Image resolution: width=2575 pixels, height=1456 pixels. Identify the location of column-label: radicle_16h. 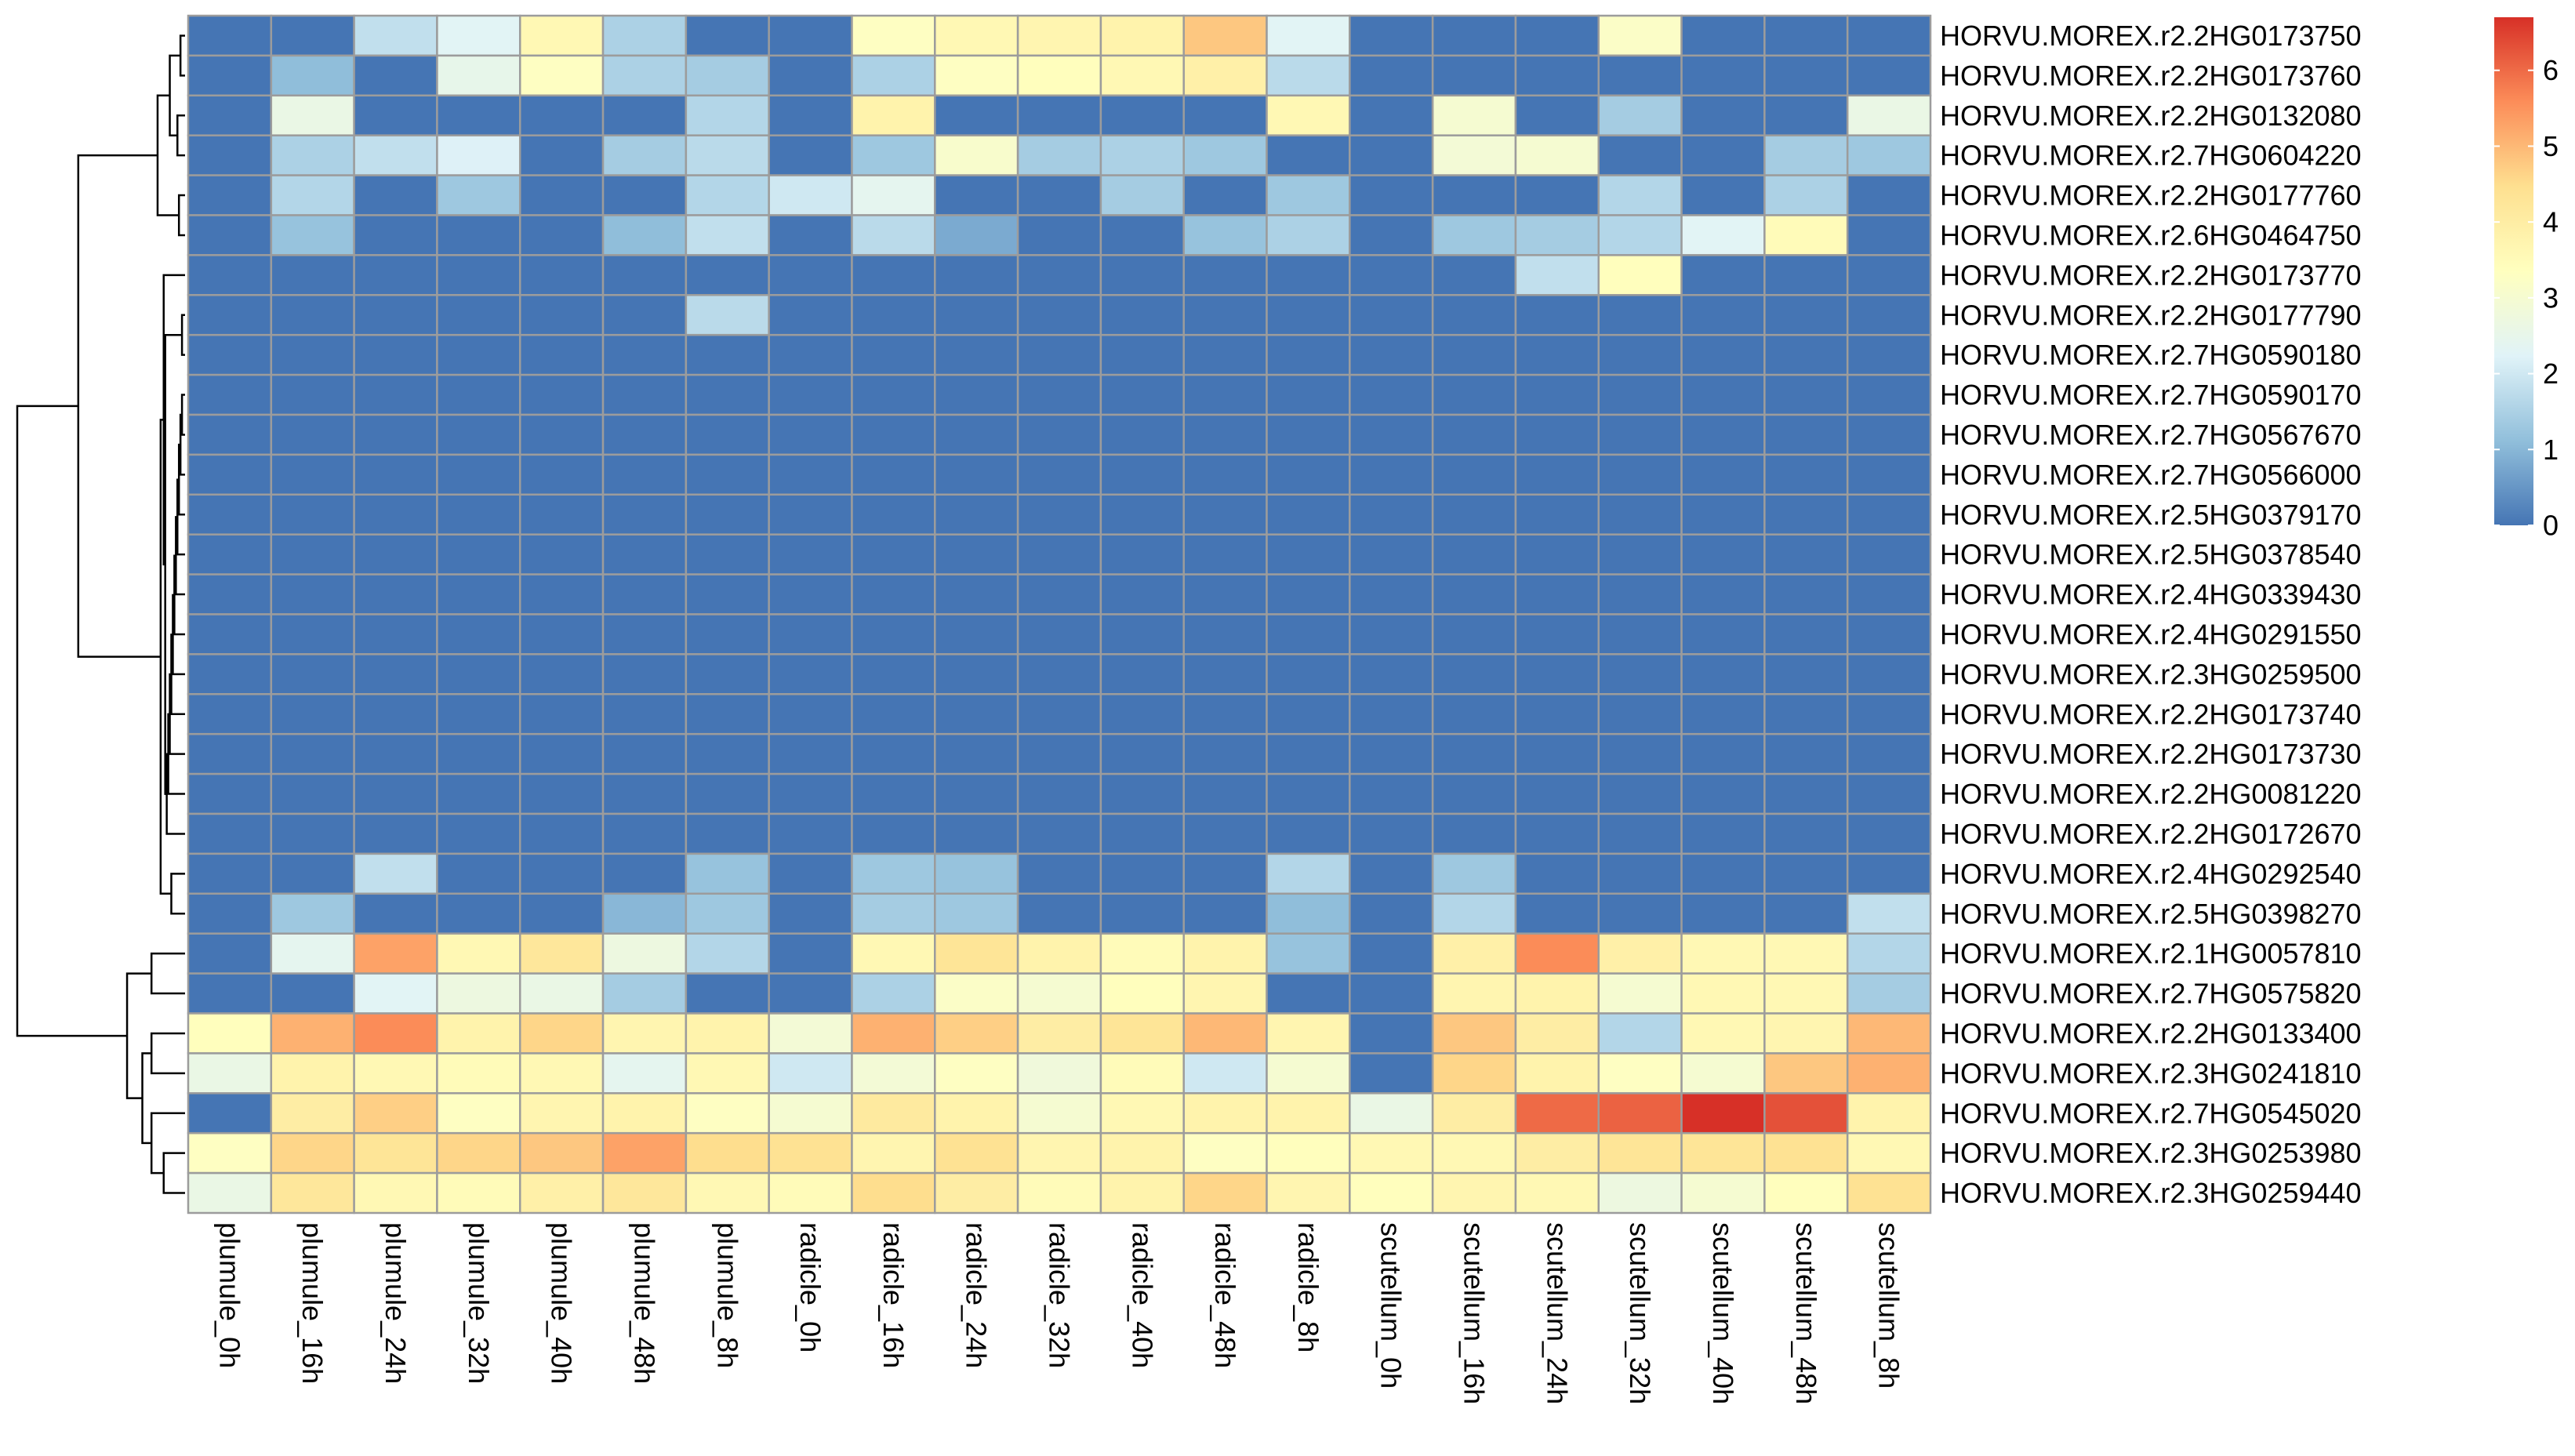
(893, 1295).